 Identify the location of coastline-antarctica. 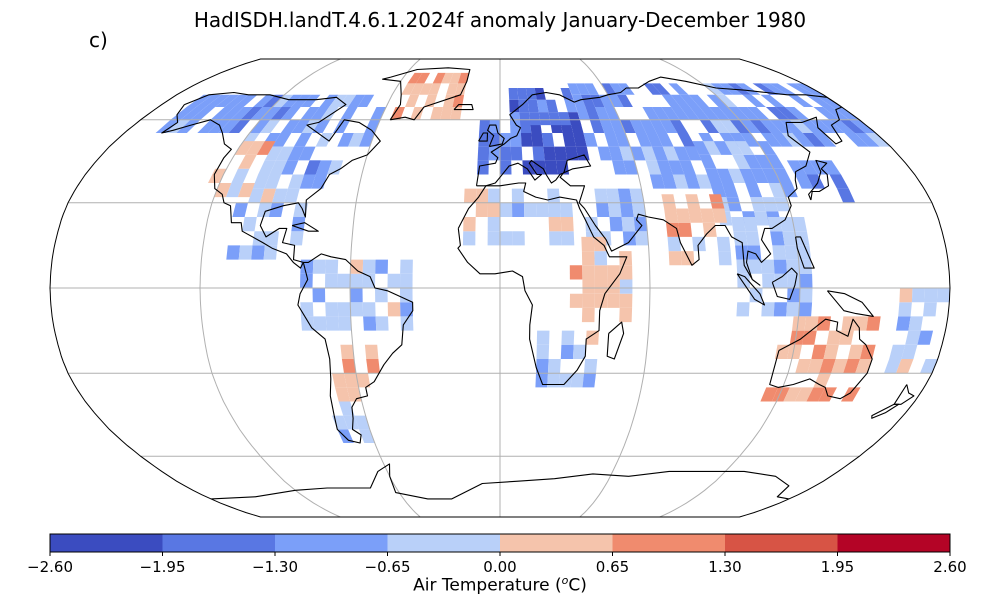
(500, 481).